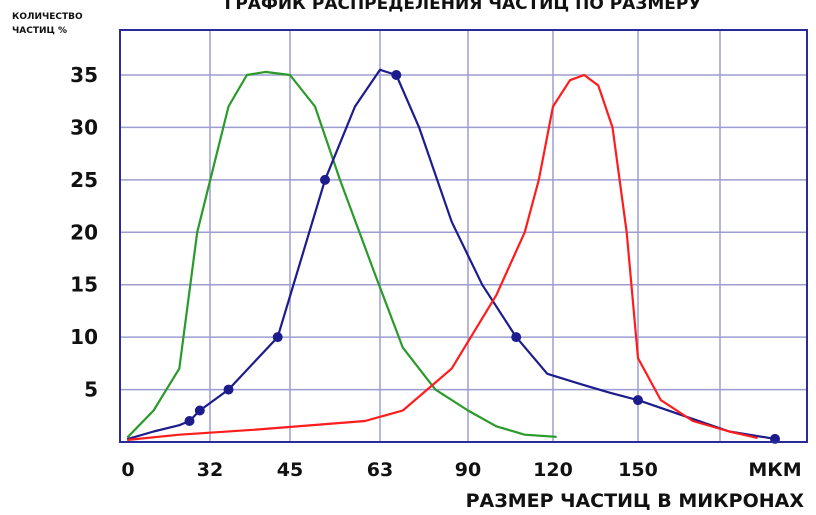  What do you see at coordinates (39, 31) in the screenshot?
I see `y-axis-label-line-2: ЧАСТИЦ %` at bounding box center [39, 31].